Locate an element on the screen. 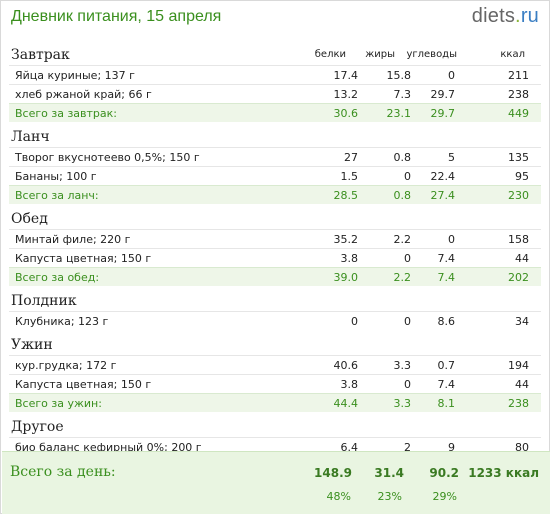 This screenshot has height=514, width=550. meal-title: Обед is located at coordinates (29, 219).